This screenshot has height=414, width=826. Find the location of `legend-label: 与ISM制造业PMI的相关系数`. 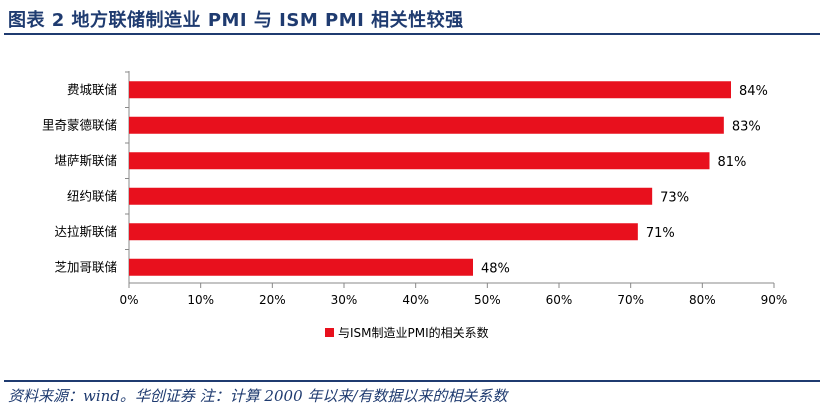

legend-label: 与ISM制造业PMI的相关系数 is located at coordinates (413, 332).